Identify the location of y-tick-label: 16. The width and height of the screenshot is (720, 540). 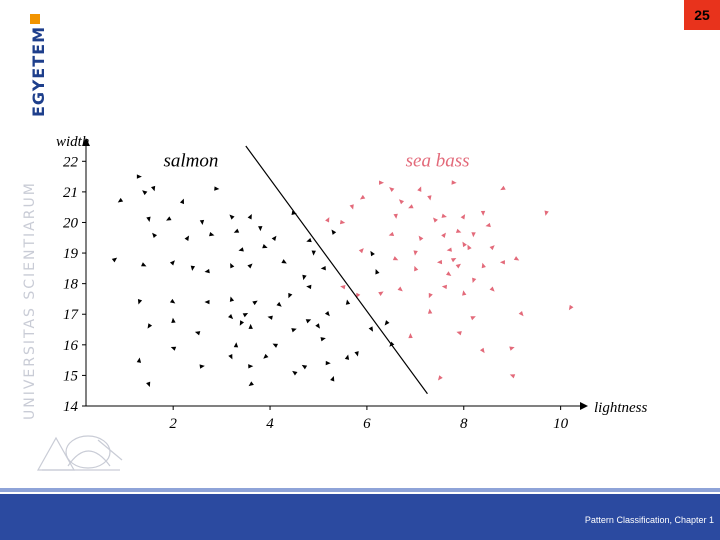
(71, 346).